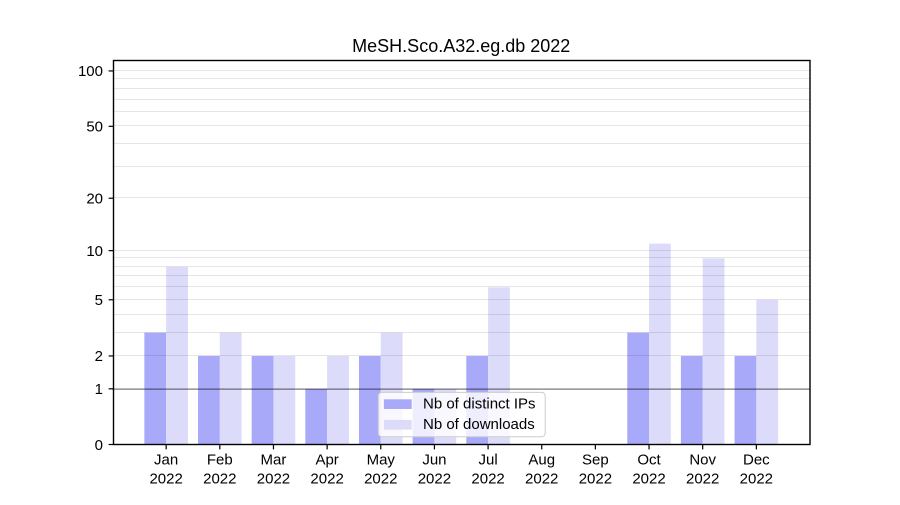 This screenshot has width=900, height=505. What do you see at coordinates (220, 460) in the screenshot?
I see `svg-text: Feb` at bounding box center [220, 460].